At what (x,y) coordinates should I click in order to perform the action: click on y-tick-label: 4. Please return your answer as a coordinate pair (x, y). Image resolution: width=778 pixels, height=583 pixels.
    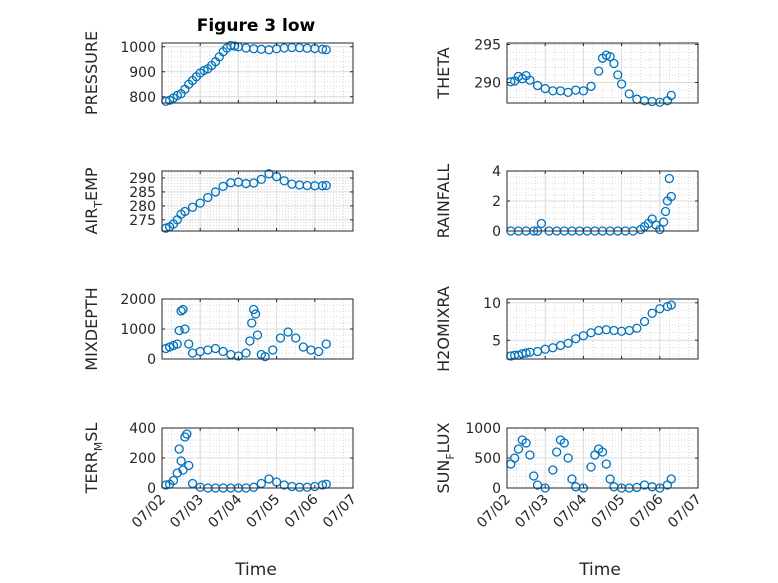
    Looking at the image, I should click on (496, 172).